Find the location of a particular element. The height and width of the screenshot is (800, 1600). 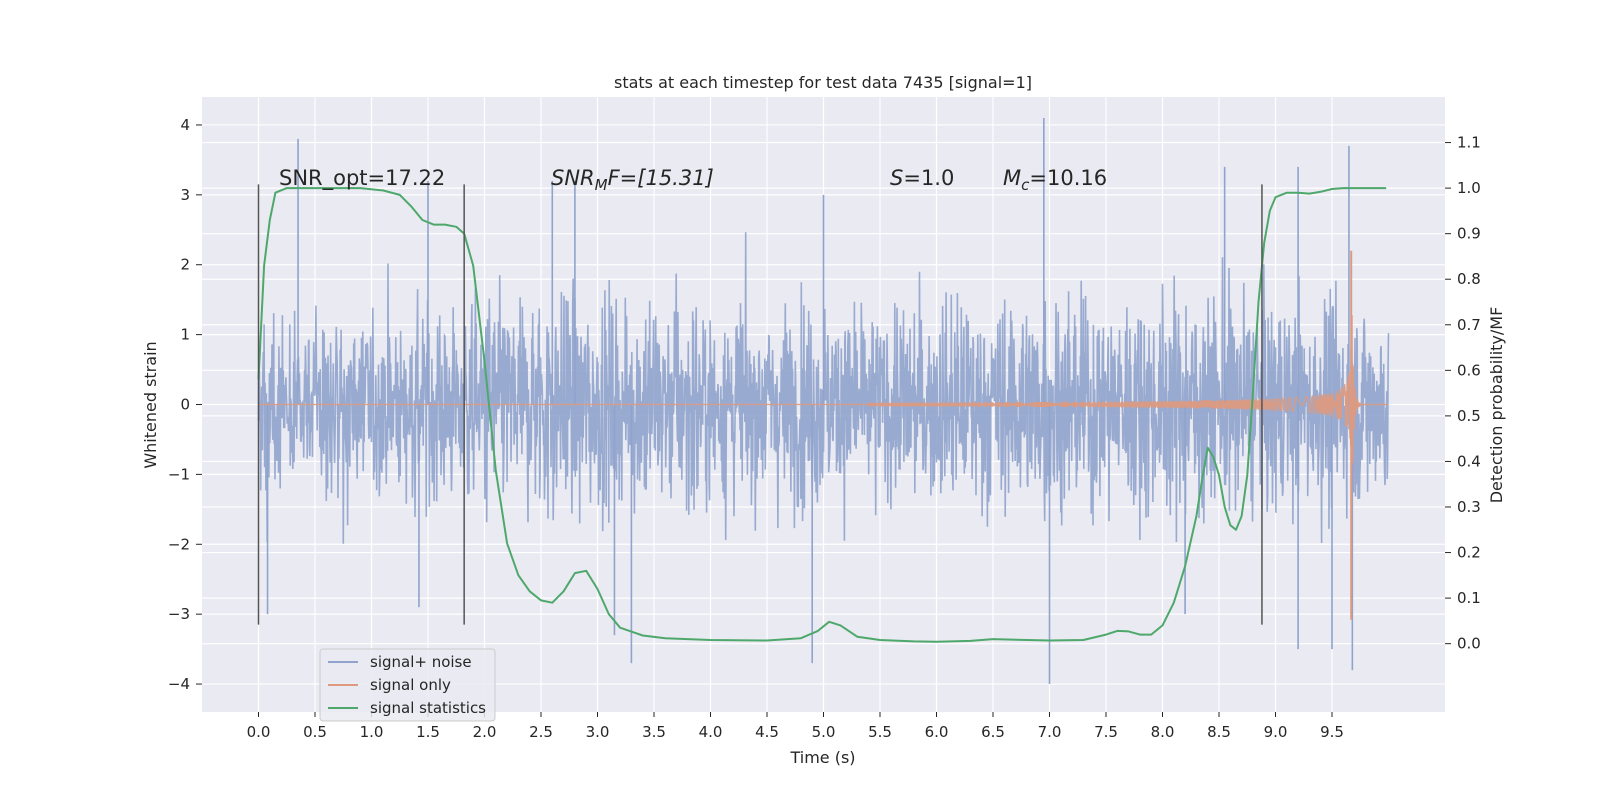

snr-mf-annotation: SNRMF=[15.31] is located at coordinates (632, 180).